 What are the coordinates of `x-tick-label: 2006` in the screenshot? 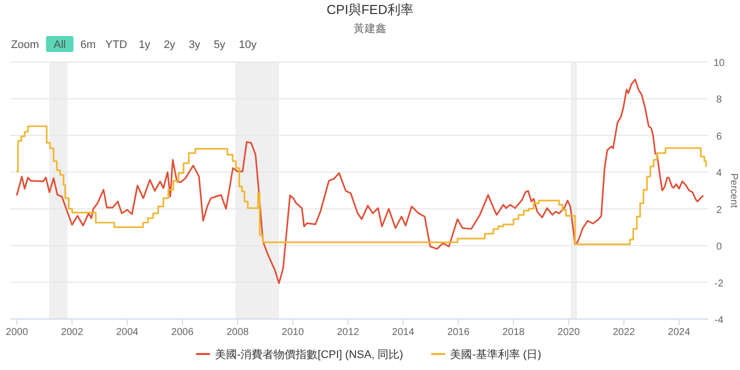 It's located at (182, 332).